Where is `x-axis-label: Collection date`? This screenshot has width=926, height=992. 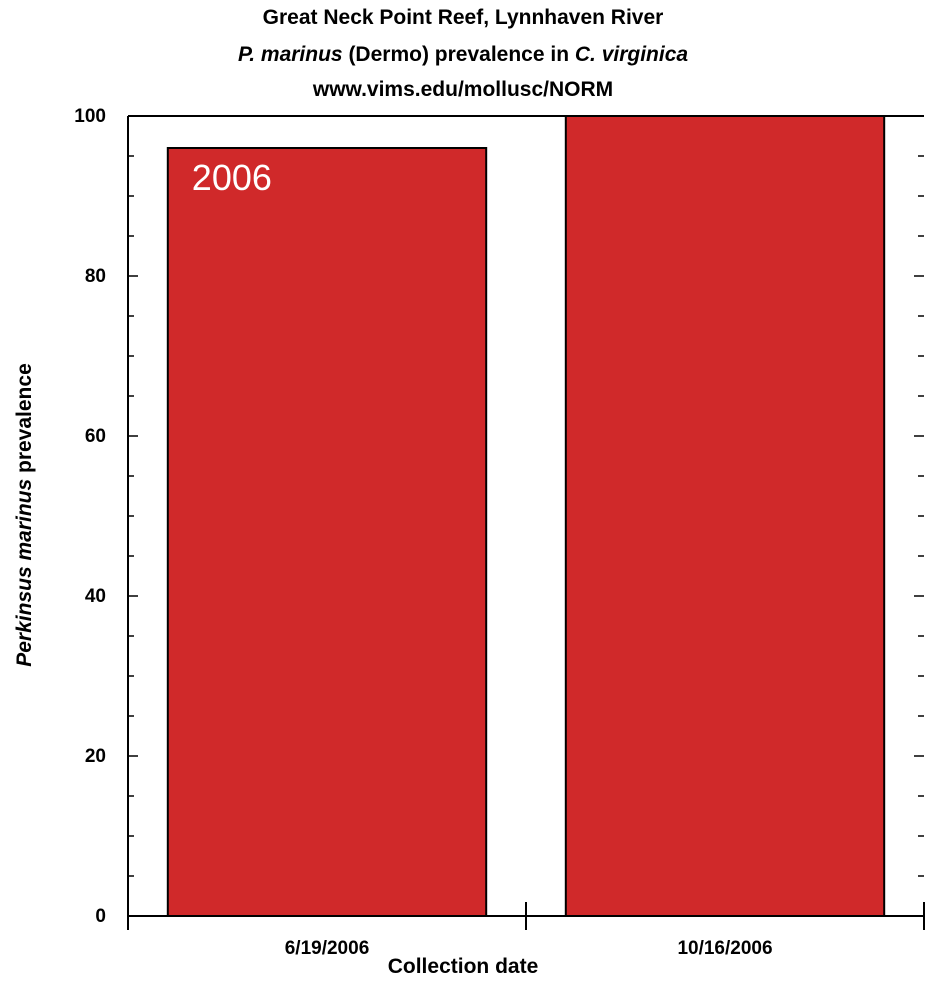
x-axis-label: Collection date is located at coordinates (463, 966).